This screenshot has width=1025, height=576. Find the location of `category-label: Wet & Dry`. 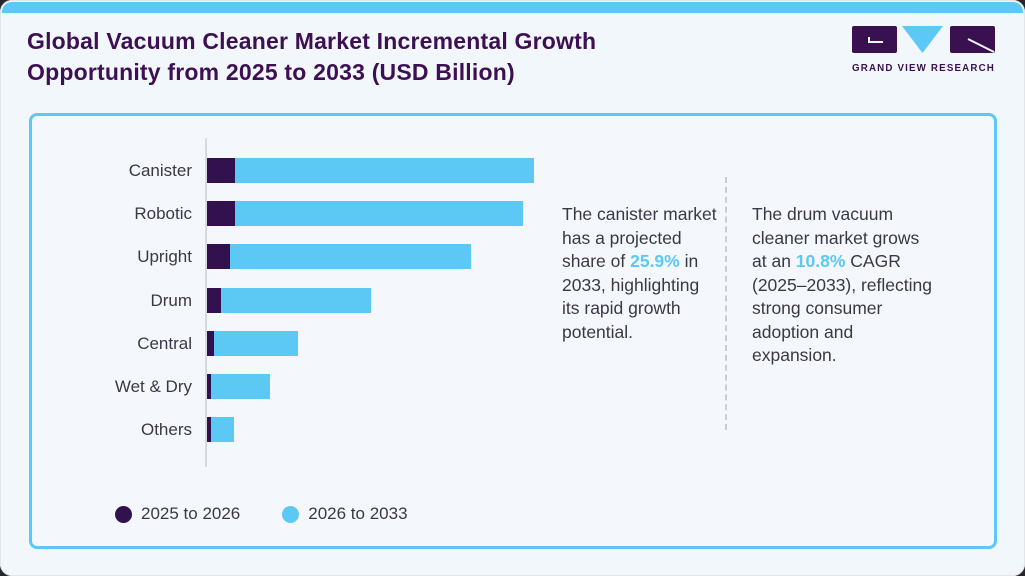

category-label: Wet & Dry is located at coordinates (153, 386).